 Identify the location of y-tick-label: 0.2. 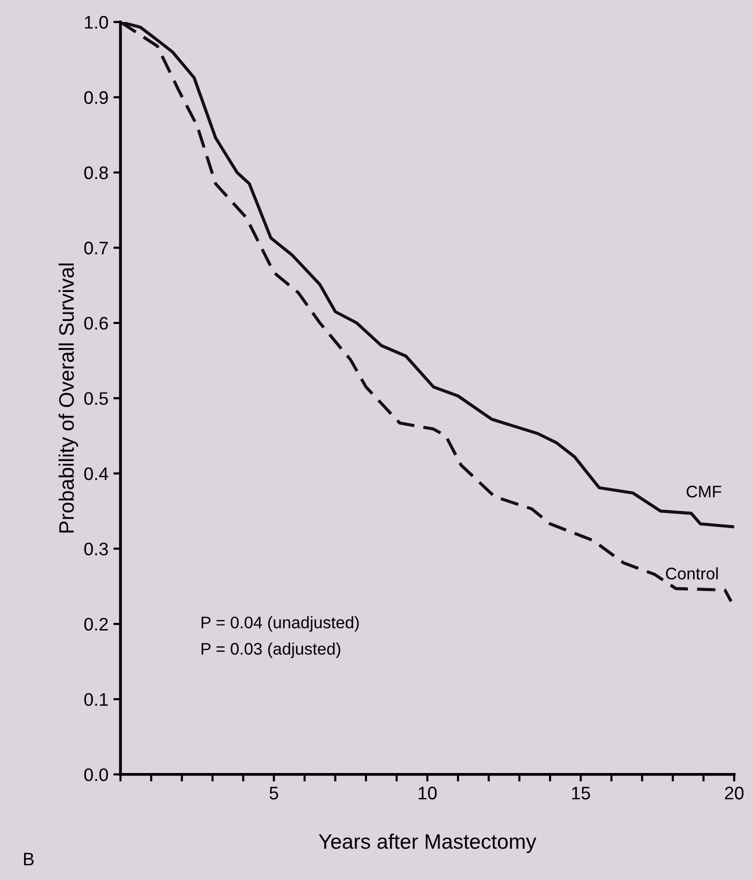
(96, 624).